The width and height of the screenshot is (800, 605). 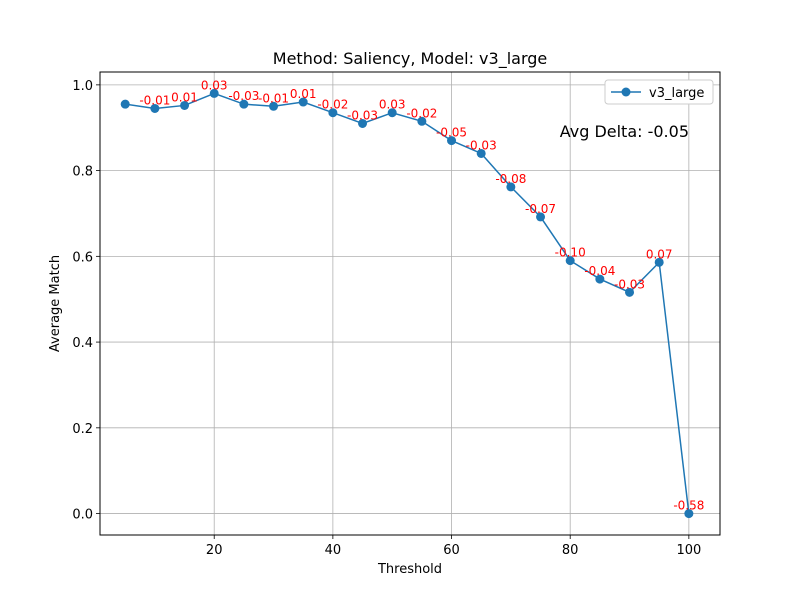 What do you see at coordinates (82, 429) in the screenshot?
I see `y-tick-label: 0.2` at bounding box center [82, 429].